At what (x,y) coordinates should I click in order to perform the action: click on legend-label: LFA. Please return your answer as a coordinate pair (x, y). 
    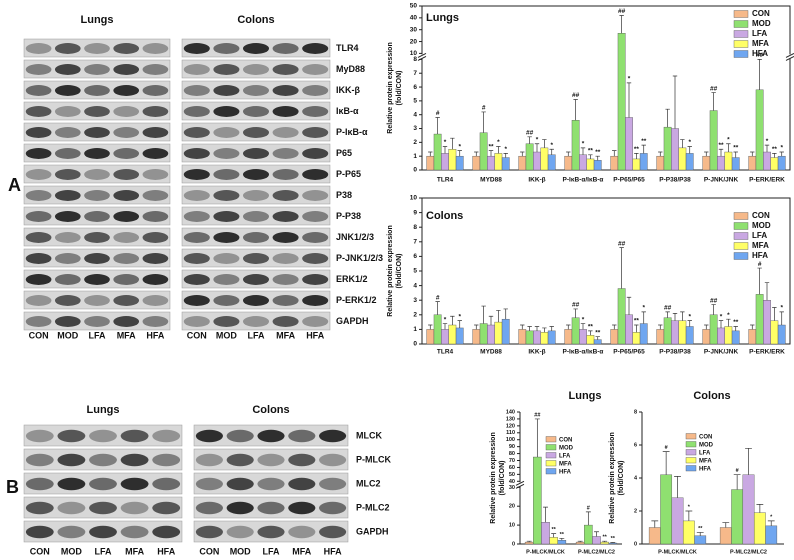
    Looking at the image, I should click on (759, 33).